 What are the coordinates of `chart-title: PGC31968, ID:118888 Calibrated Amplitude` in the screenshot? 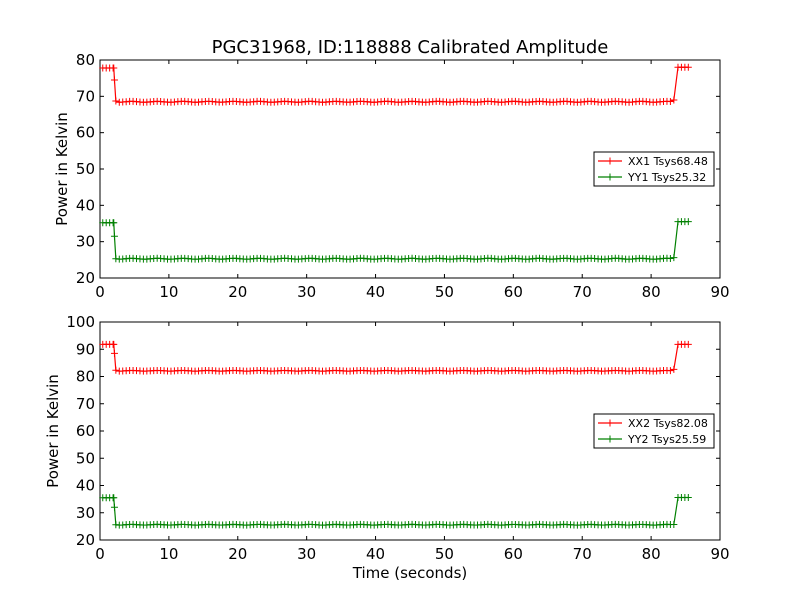 It's located at (410, 47).